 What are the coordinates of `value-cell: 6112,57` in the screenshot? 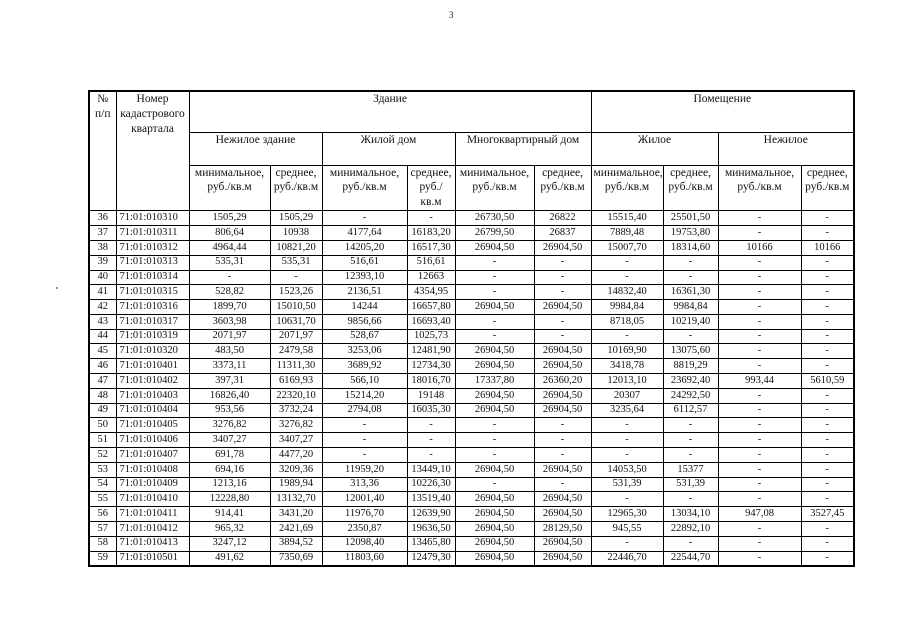 It's located at (690, 410).